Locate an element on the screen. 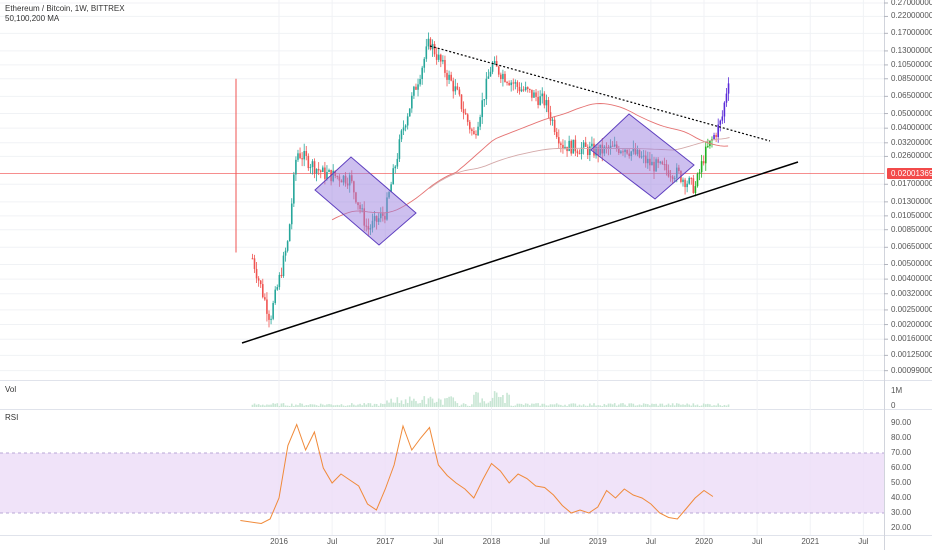 This screenshot has height=550, width=932. rsi-tick-label: 90.00 is located at coordinates (901, 422).